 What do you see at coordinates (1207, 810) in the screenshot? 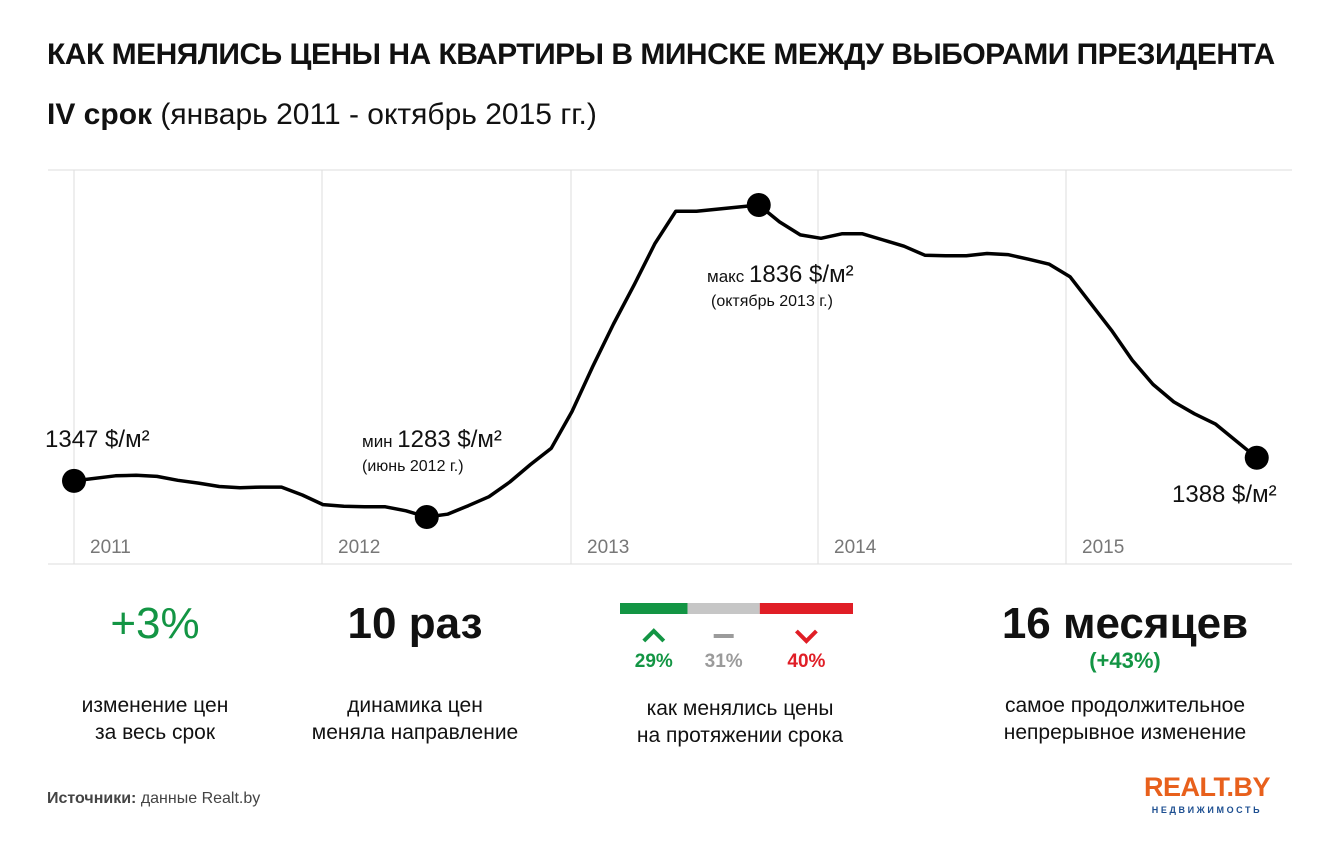
I see `logo-sub-text: НЕДВИЖИМОСТЬ` at bounding box center [1207, 810].